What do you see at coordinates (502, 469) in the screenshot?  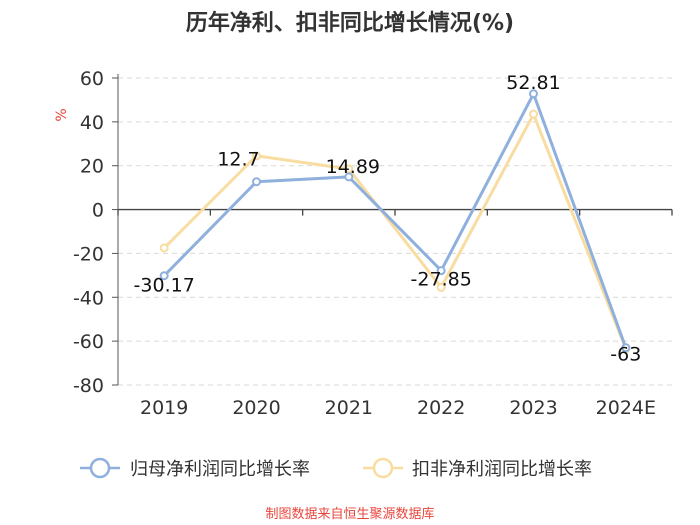 I see `legend-label-deducted-profit: 扣非净利润同比增长率` at bounding box center [502, 469].